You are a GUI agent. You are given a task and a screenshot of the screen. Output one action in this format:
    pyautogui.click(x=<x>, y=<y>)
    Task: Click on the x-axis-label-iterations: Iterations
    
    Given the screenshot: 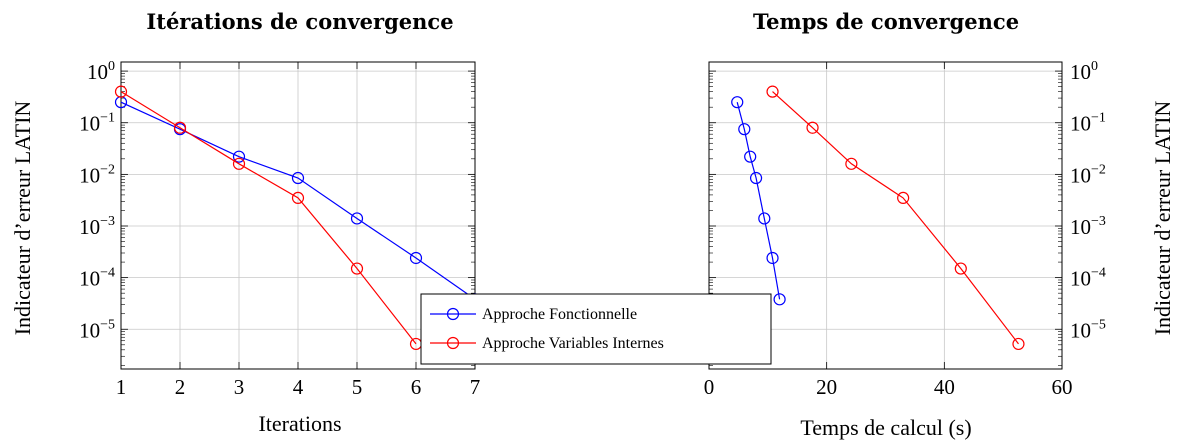 What is the action you would take?
    pyautogui.click(x=299, y=423)
    